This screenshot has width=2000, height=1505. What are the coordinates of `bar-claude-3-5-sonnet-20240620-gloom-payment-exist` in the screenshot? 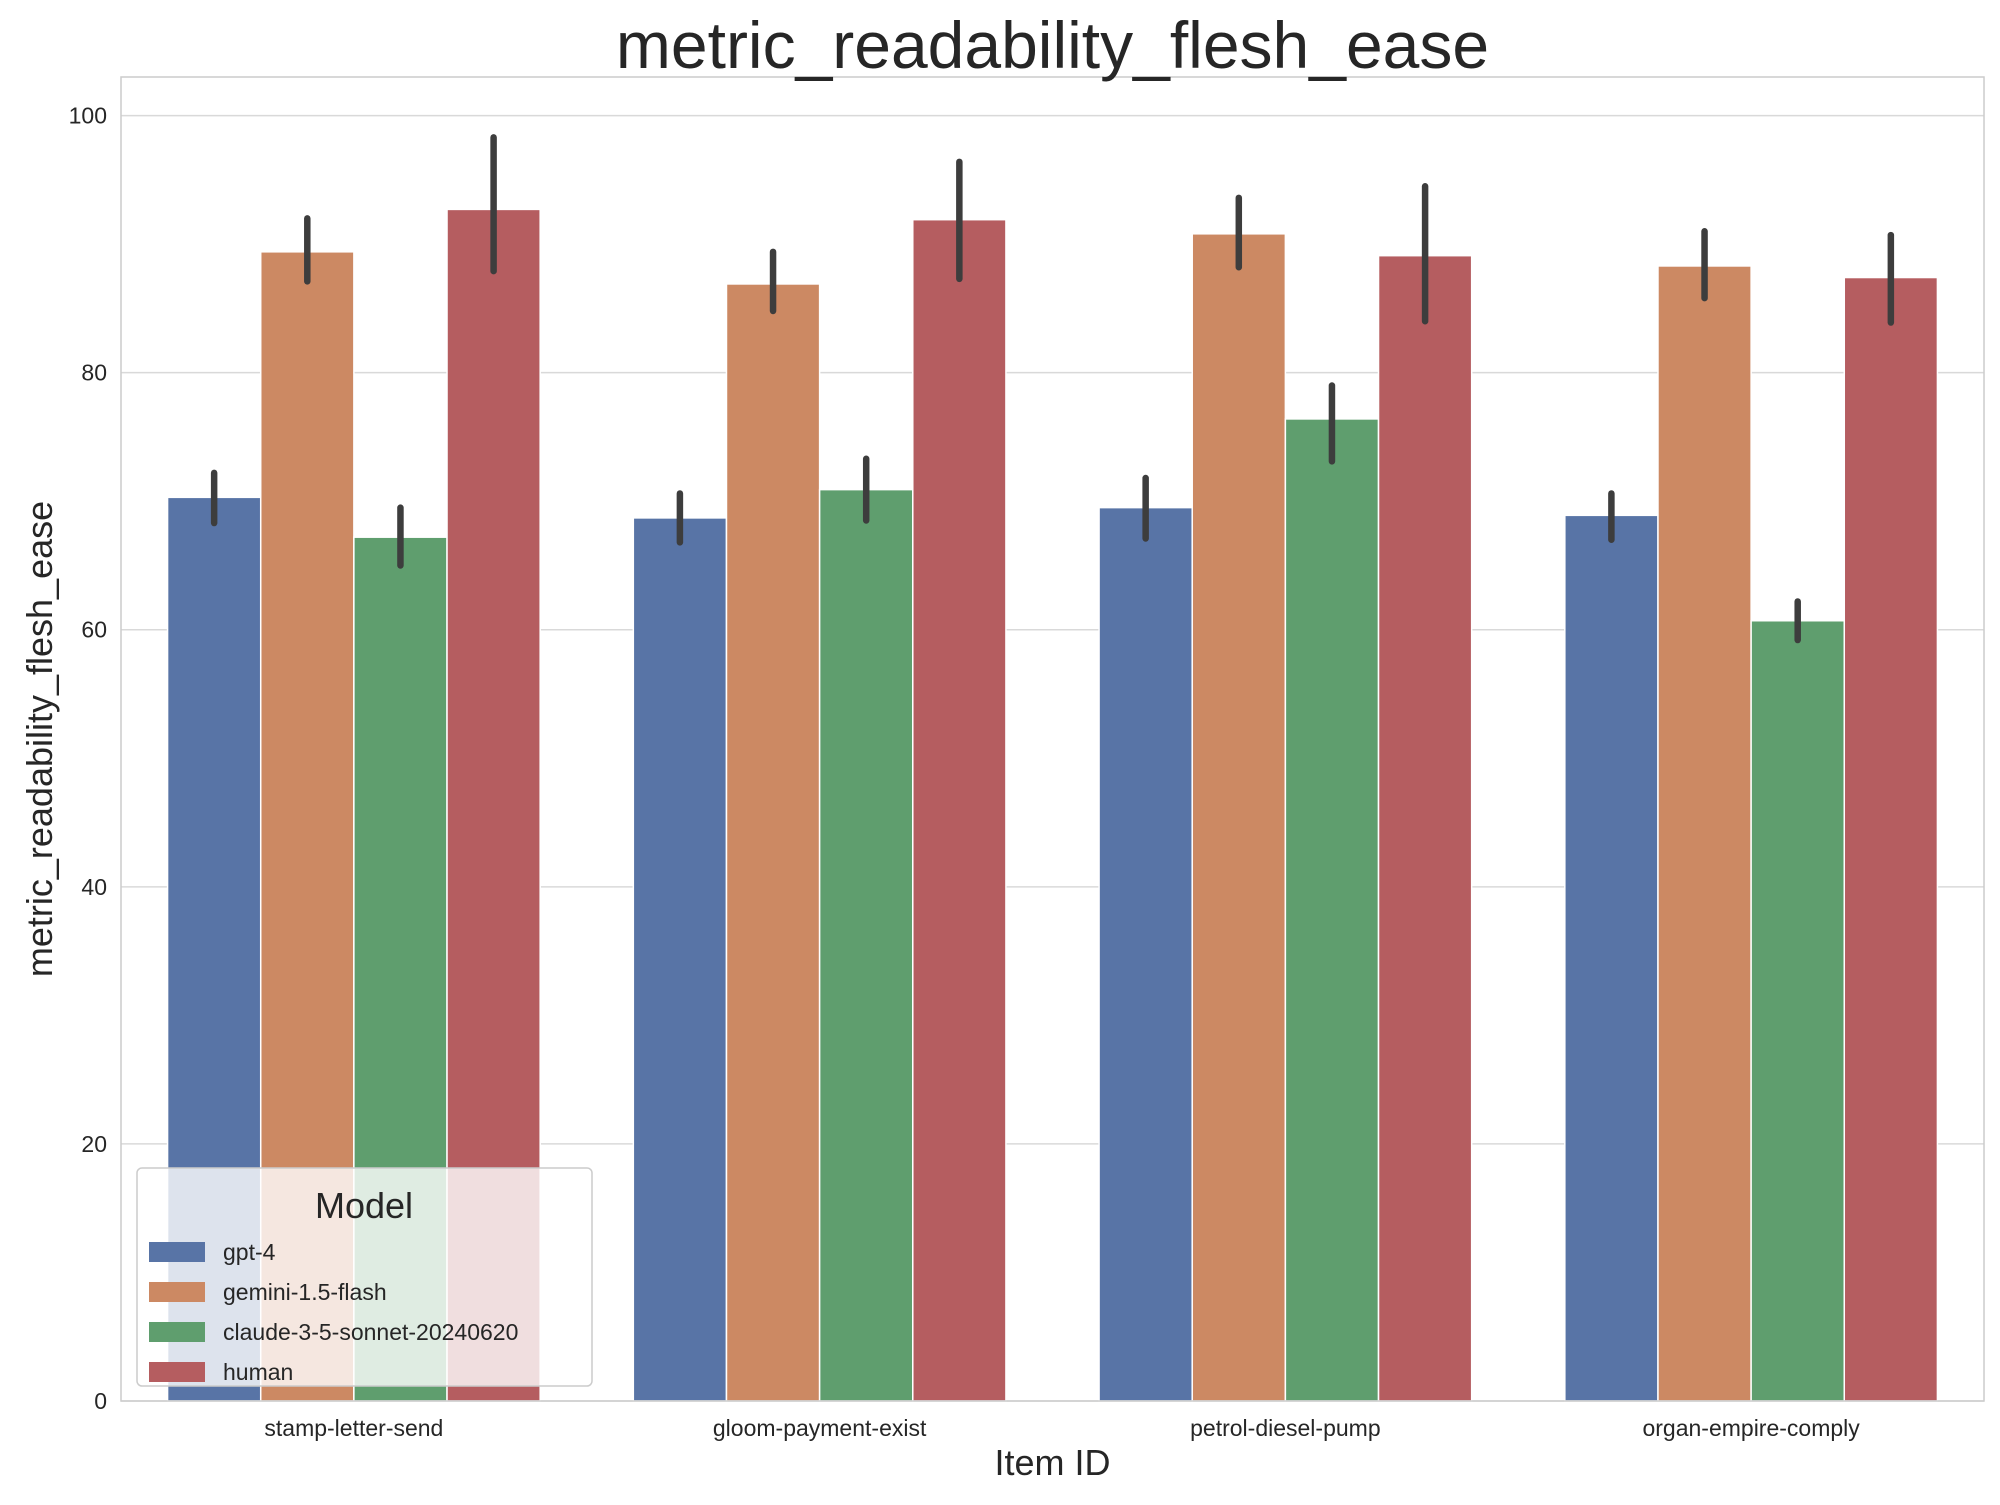 It's located at (866, 945).